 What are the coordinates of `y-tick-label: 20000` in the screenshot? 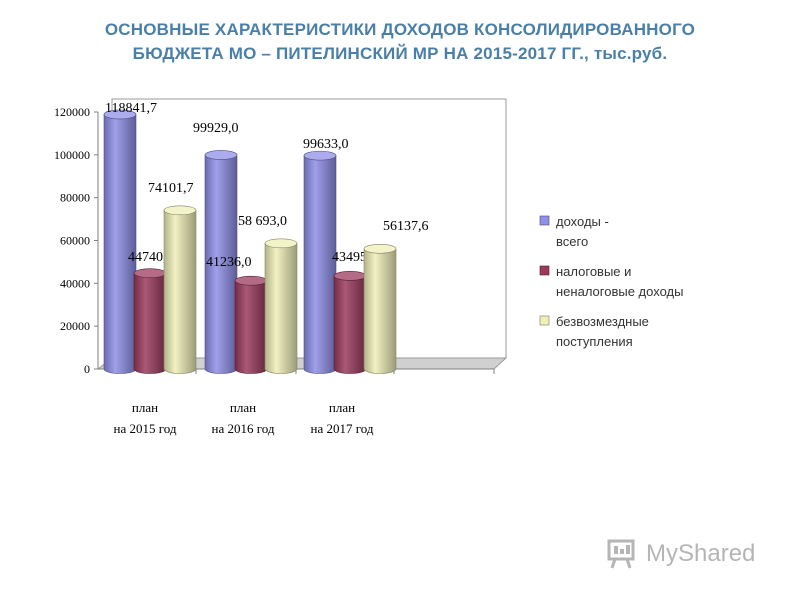 It's located at (75, 326).